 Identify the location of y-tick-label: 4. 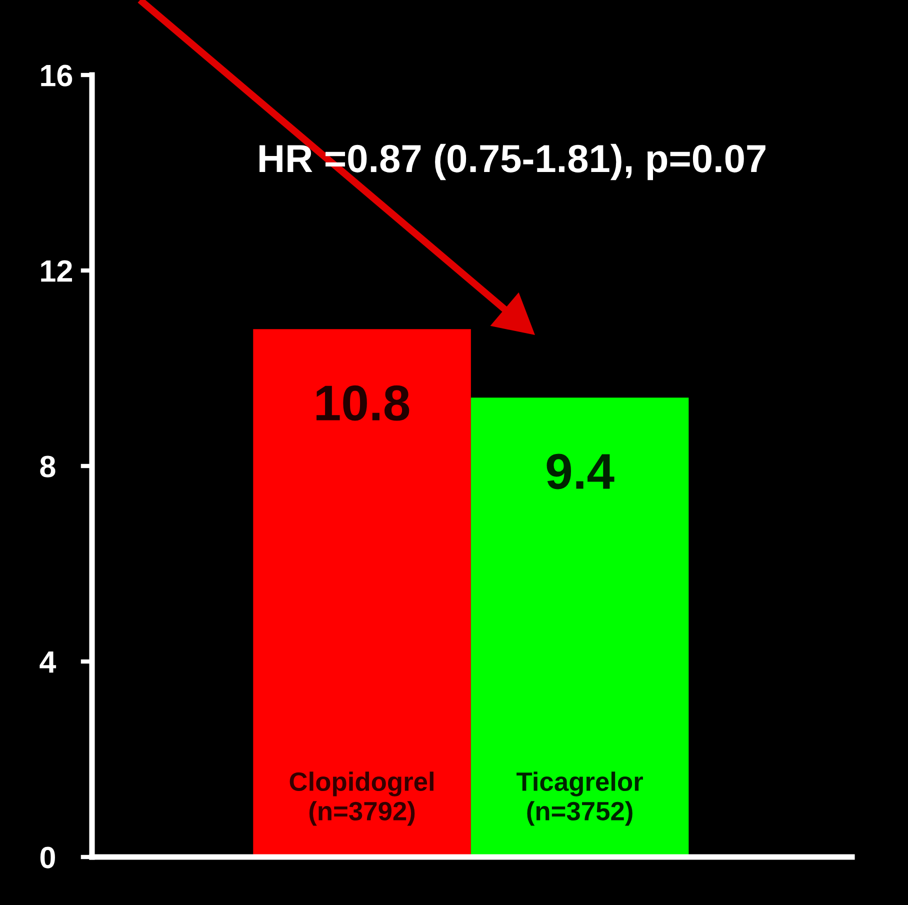
(48, 662).